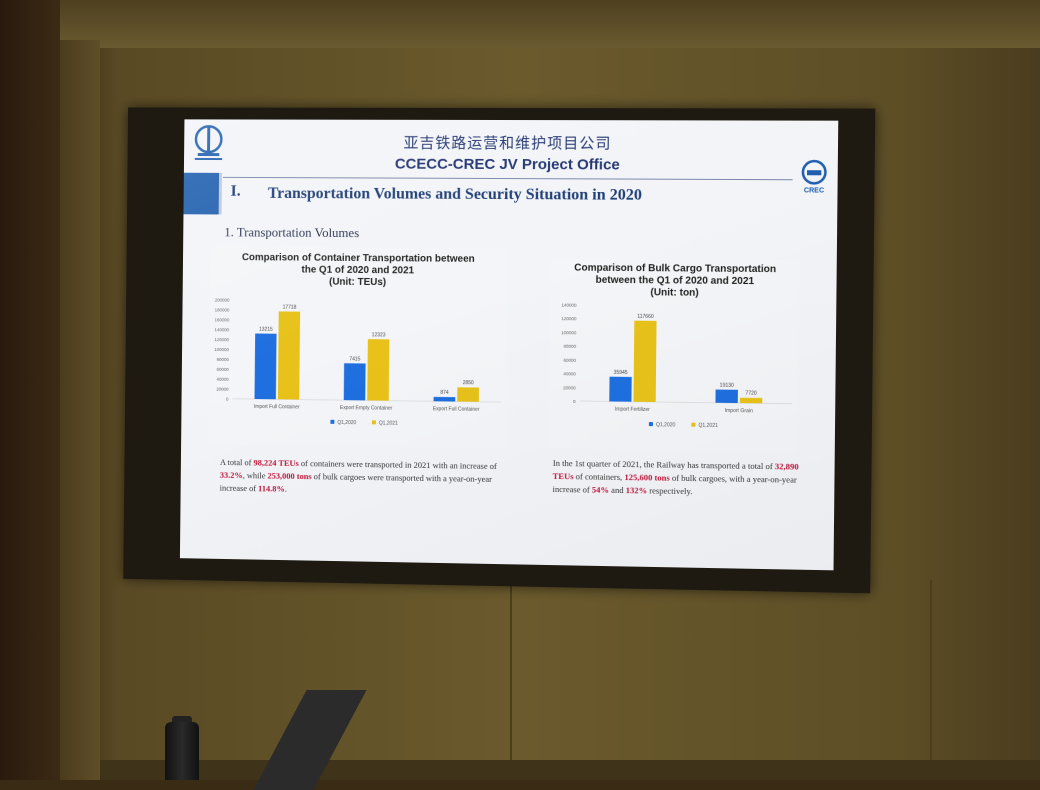  I want to click on data-label: 7720, so click(751, 394).